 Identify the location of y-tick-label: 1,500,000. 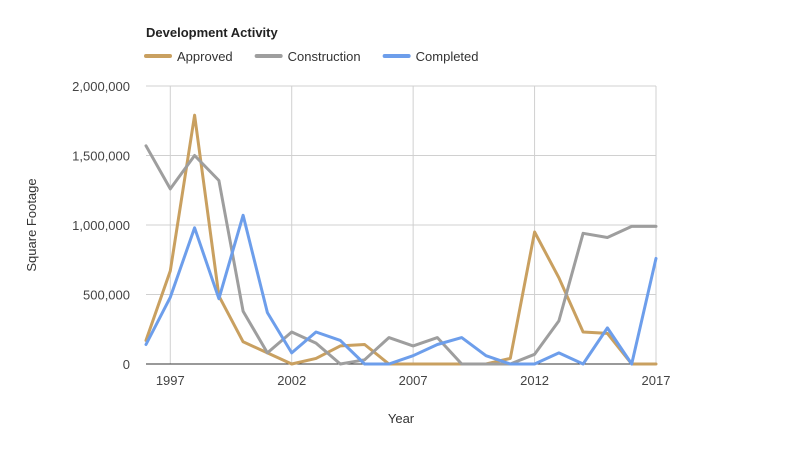
(101, 156).